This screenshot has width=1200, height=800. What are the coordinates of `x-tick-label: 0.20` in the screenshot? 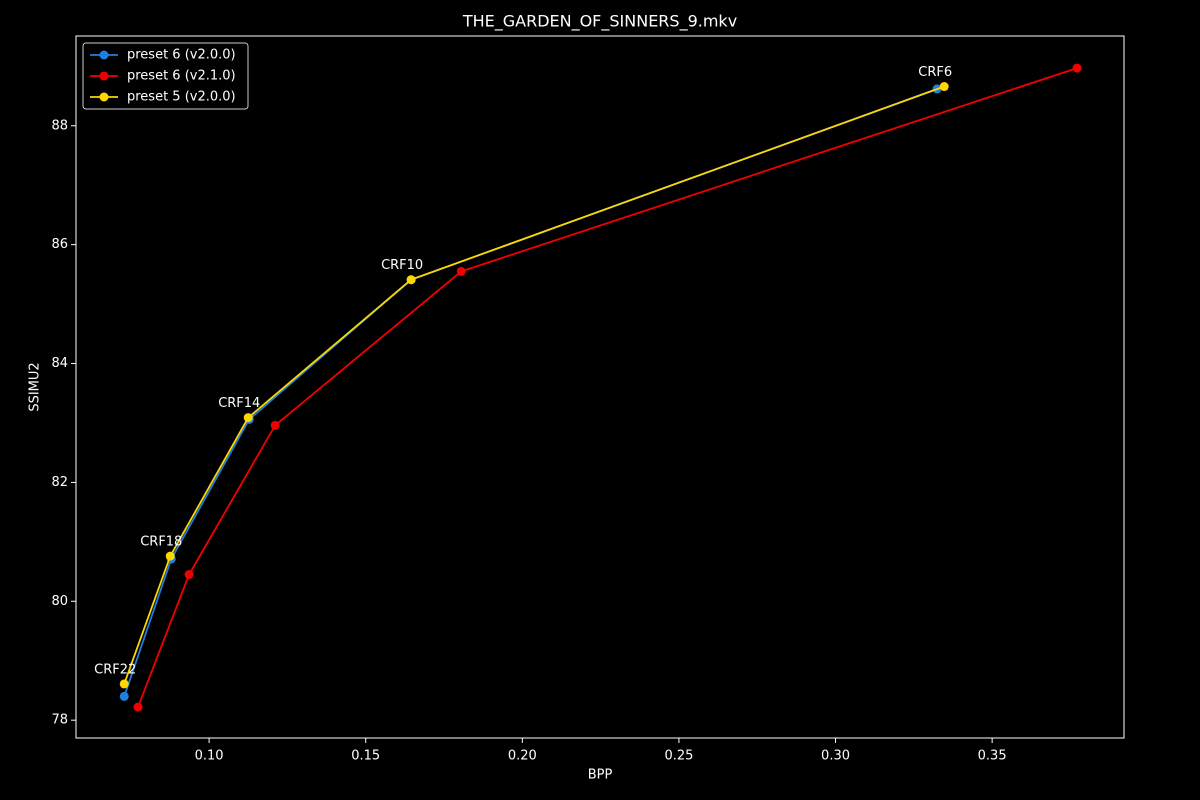 It's located at (522, 756).